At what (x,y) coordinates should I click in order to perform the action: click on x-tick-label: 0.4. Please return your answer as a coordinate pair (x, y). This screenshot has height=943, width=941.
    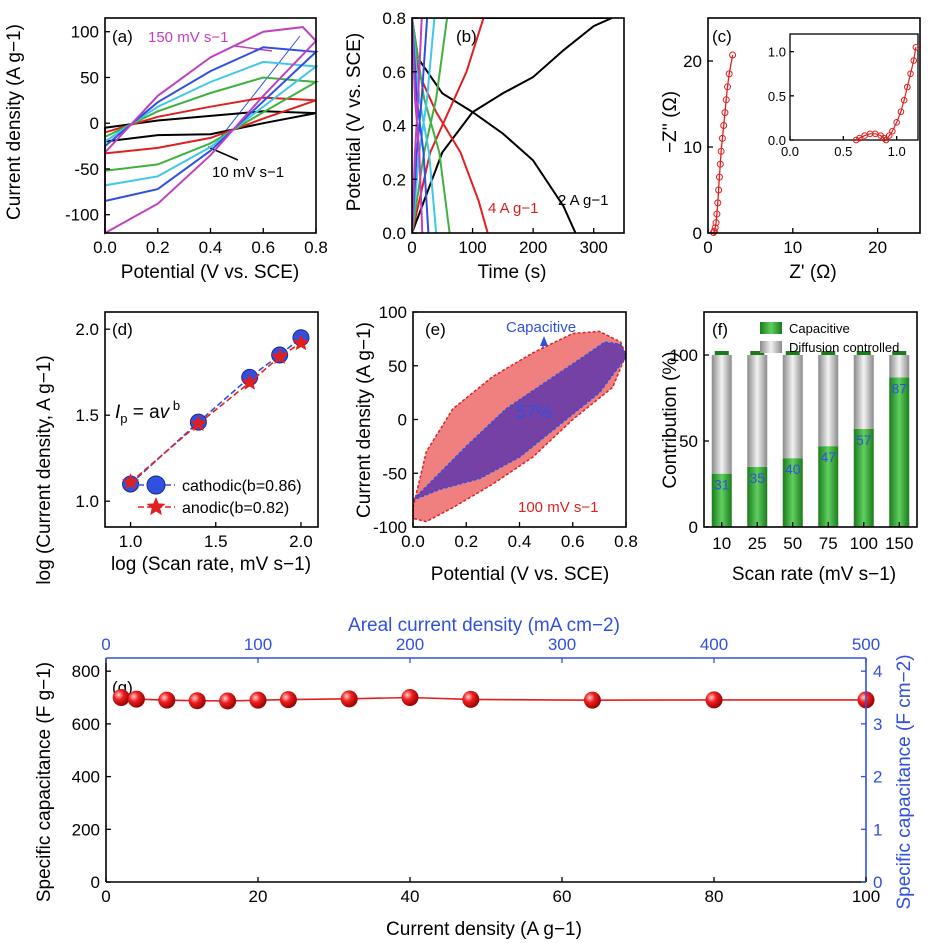
    Looking at the image, I should click on (520, 541).